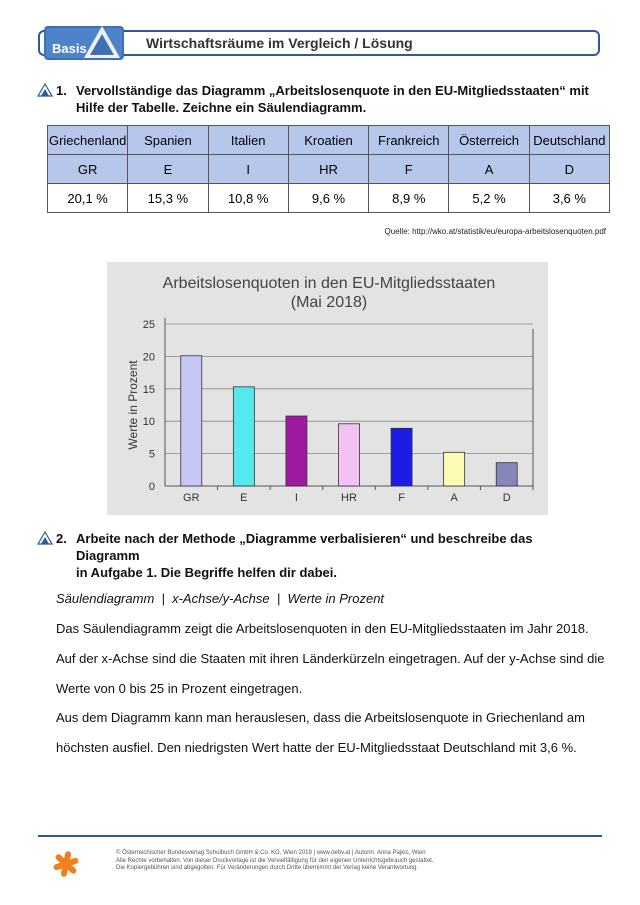 This screenshot has width=640, height=905. I want to click on table-cell: E, so click(168, 169).